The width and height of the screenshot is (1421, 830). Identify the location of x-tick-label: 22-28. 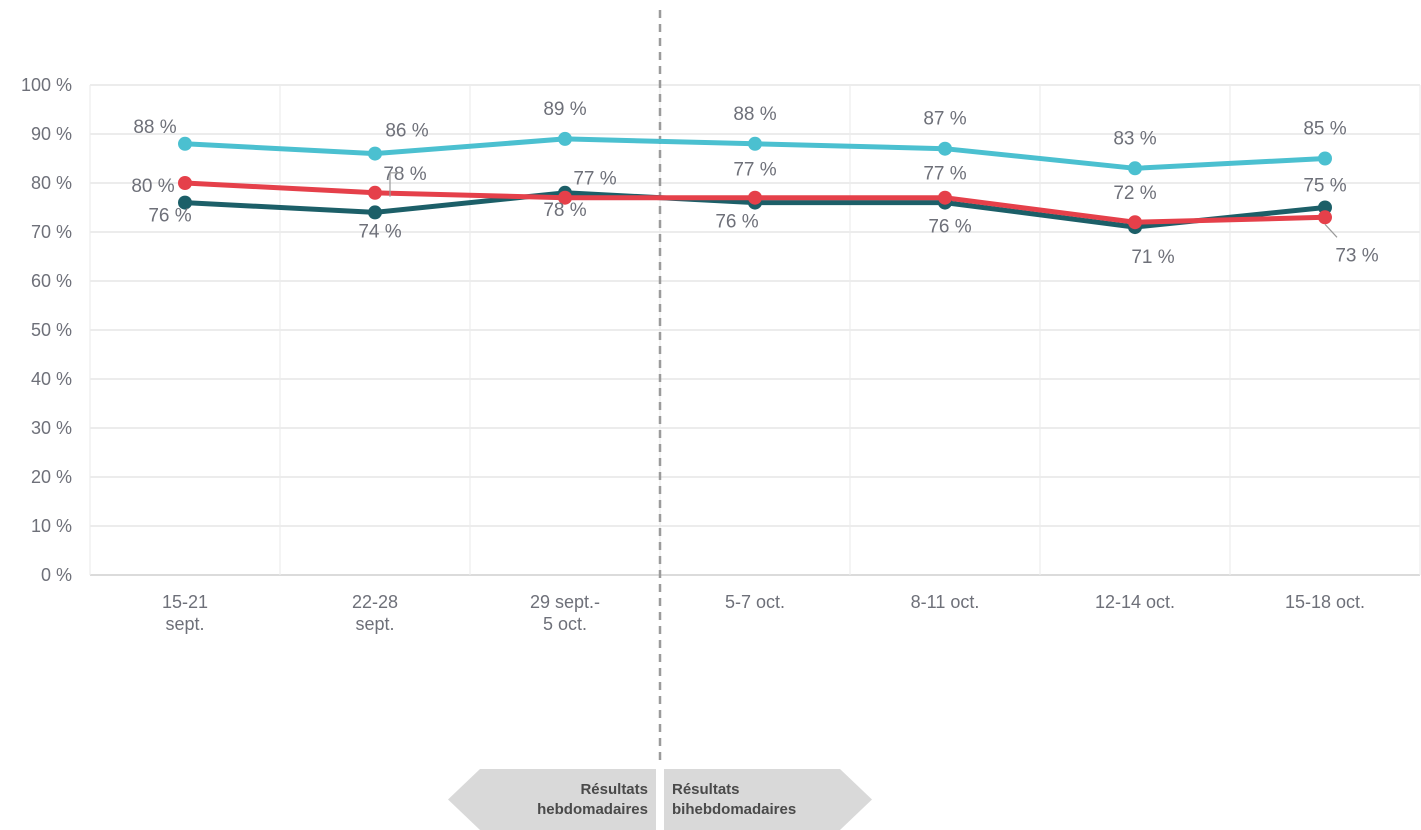
(375, 602).